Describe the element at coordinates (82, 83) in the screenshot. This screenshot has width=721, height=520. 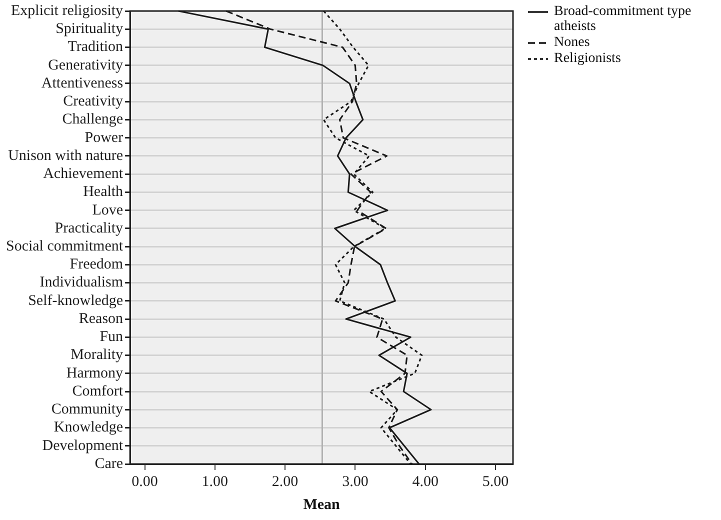
I see `y-tick-label: Attentiveness` at that location.